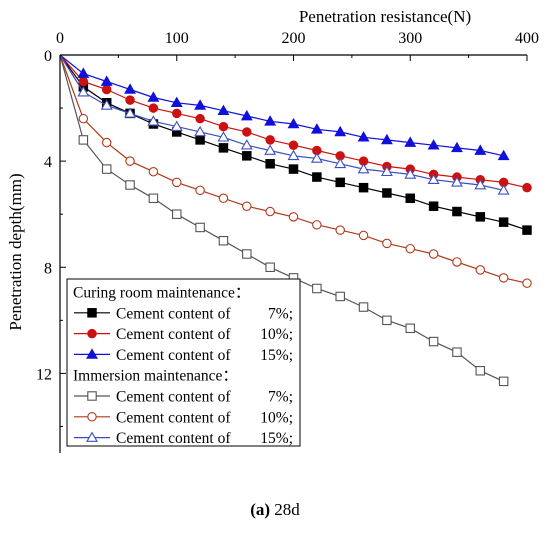 This screenshot has width=550, height=534. I want to click on x-tick-label: 400, so click(527, 38).